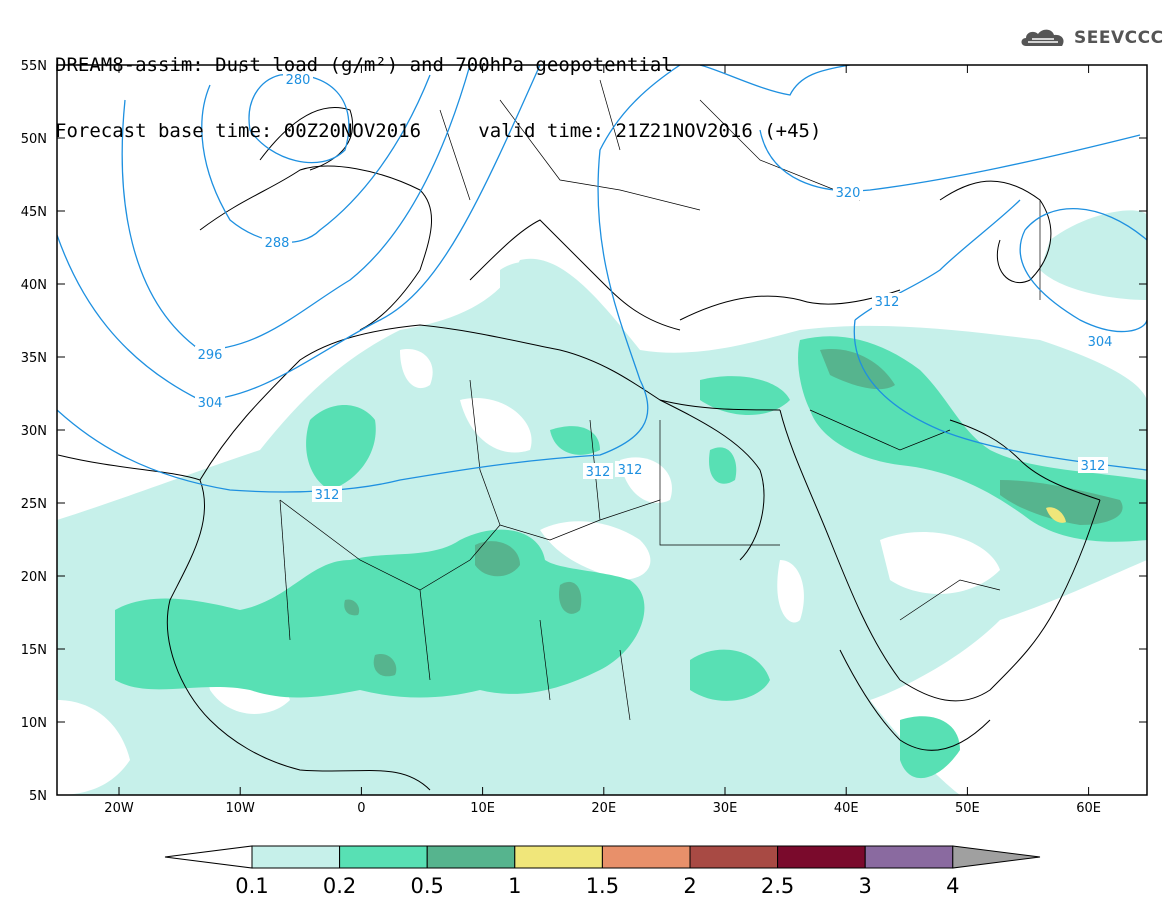 The width and height of the screenshot is (1165, 907). I want to click on lon-label: 0, so click(361, 808).